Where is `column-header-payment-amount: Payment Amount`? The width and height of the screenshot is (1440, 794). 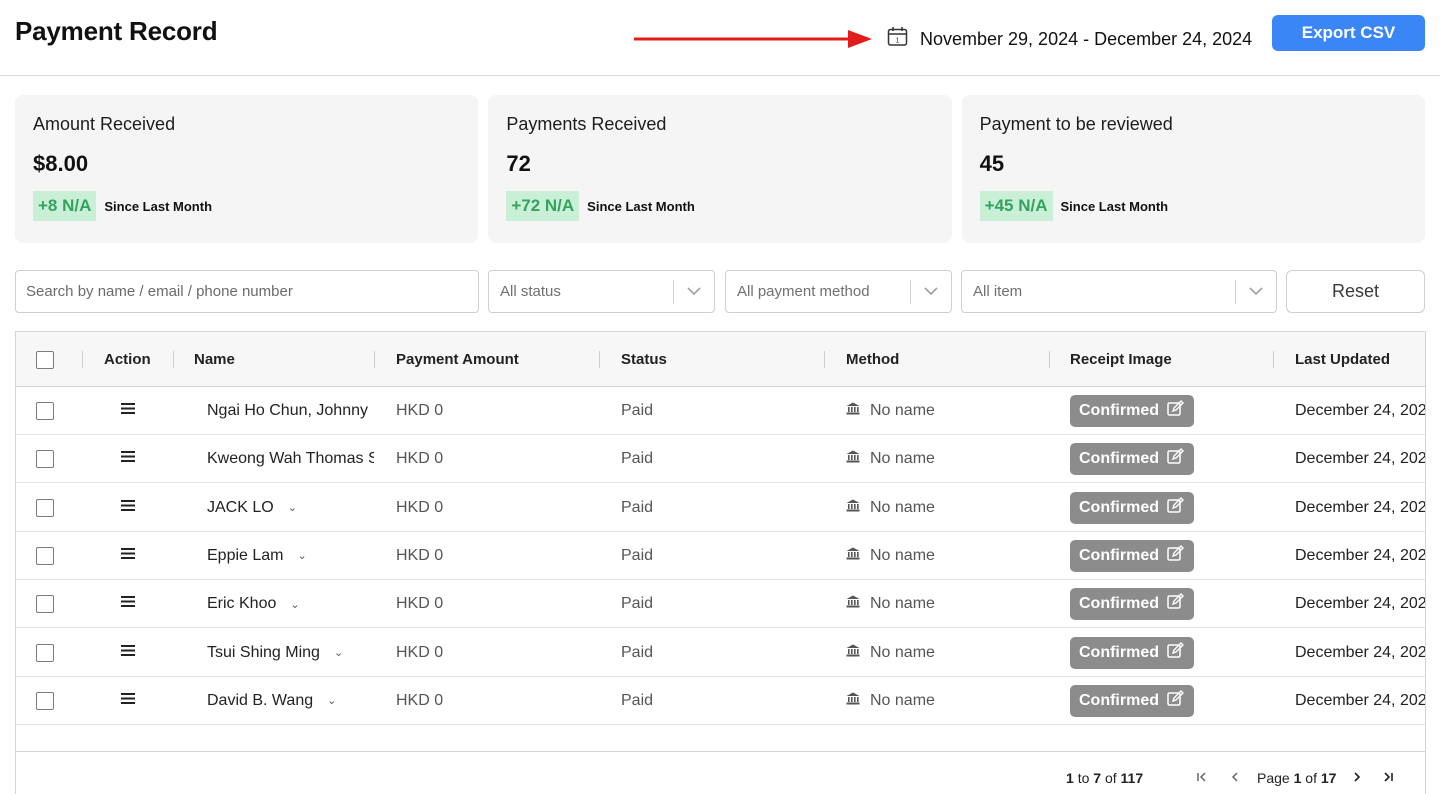
column-header-payment-amount: Payment Amount is located at coordinates (457, 359).